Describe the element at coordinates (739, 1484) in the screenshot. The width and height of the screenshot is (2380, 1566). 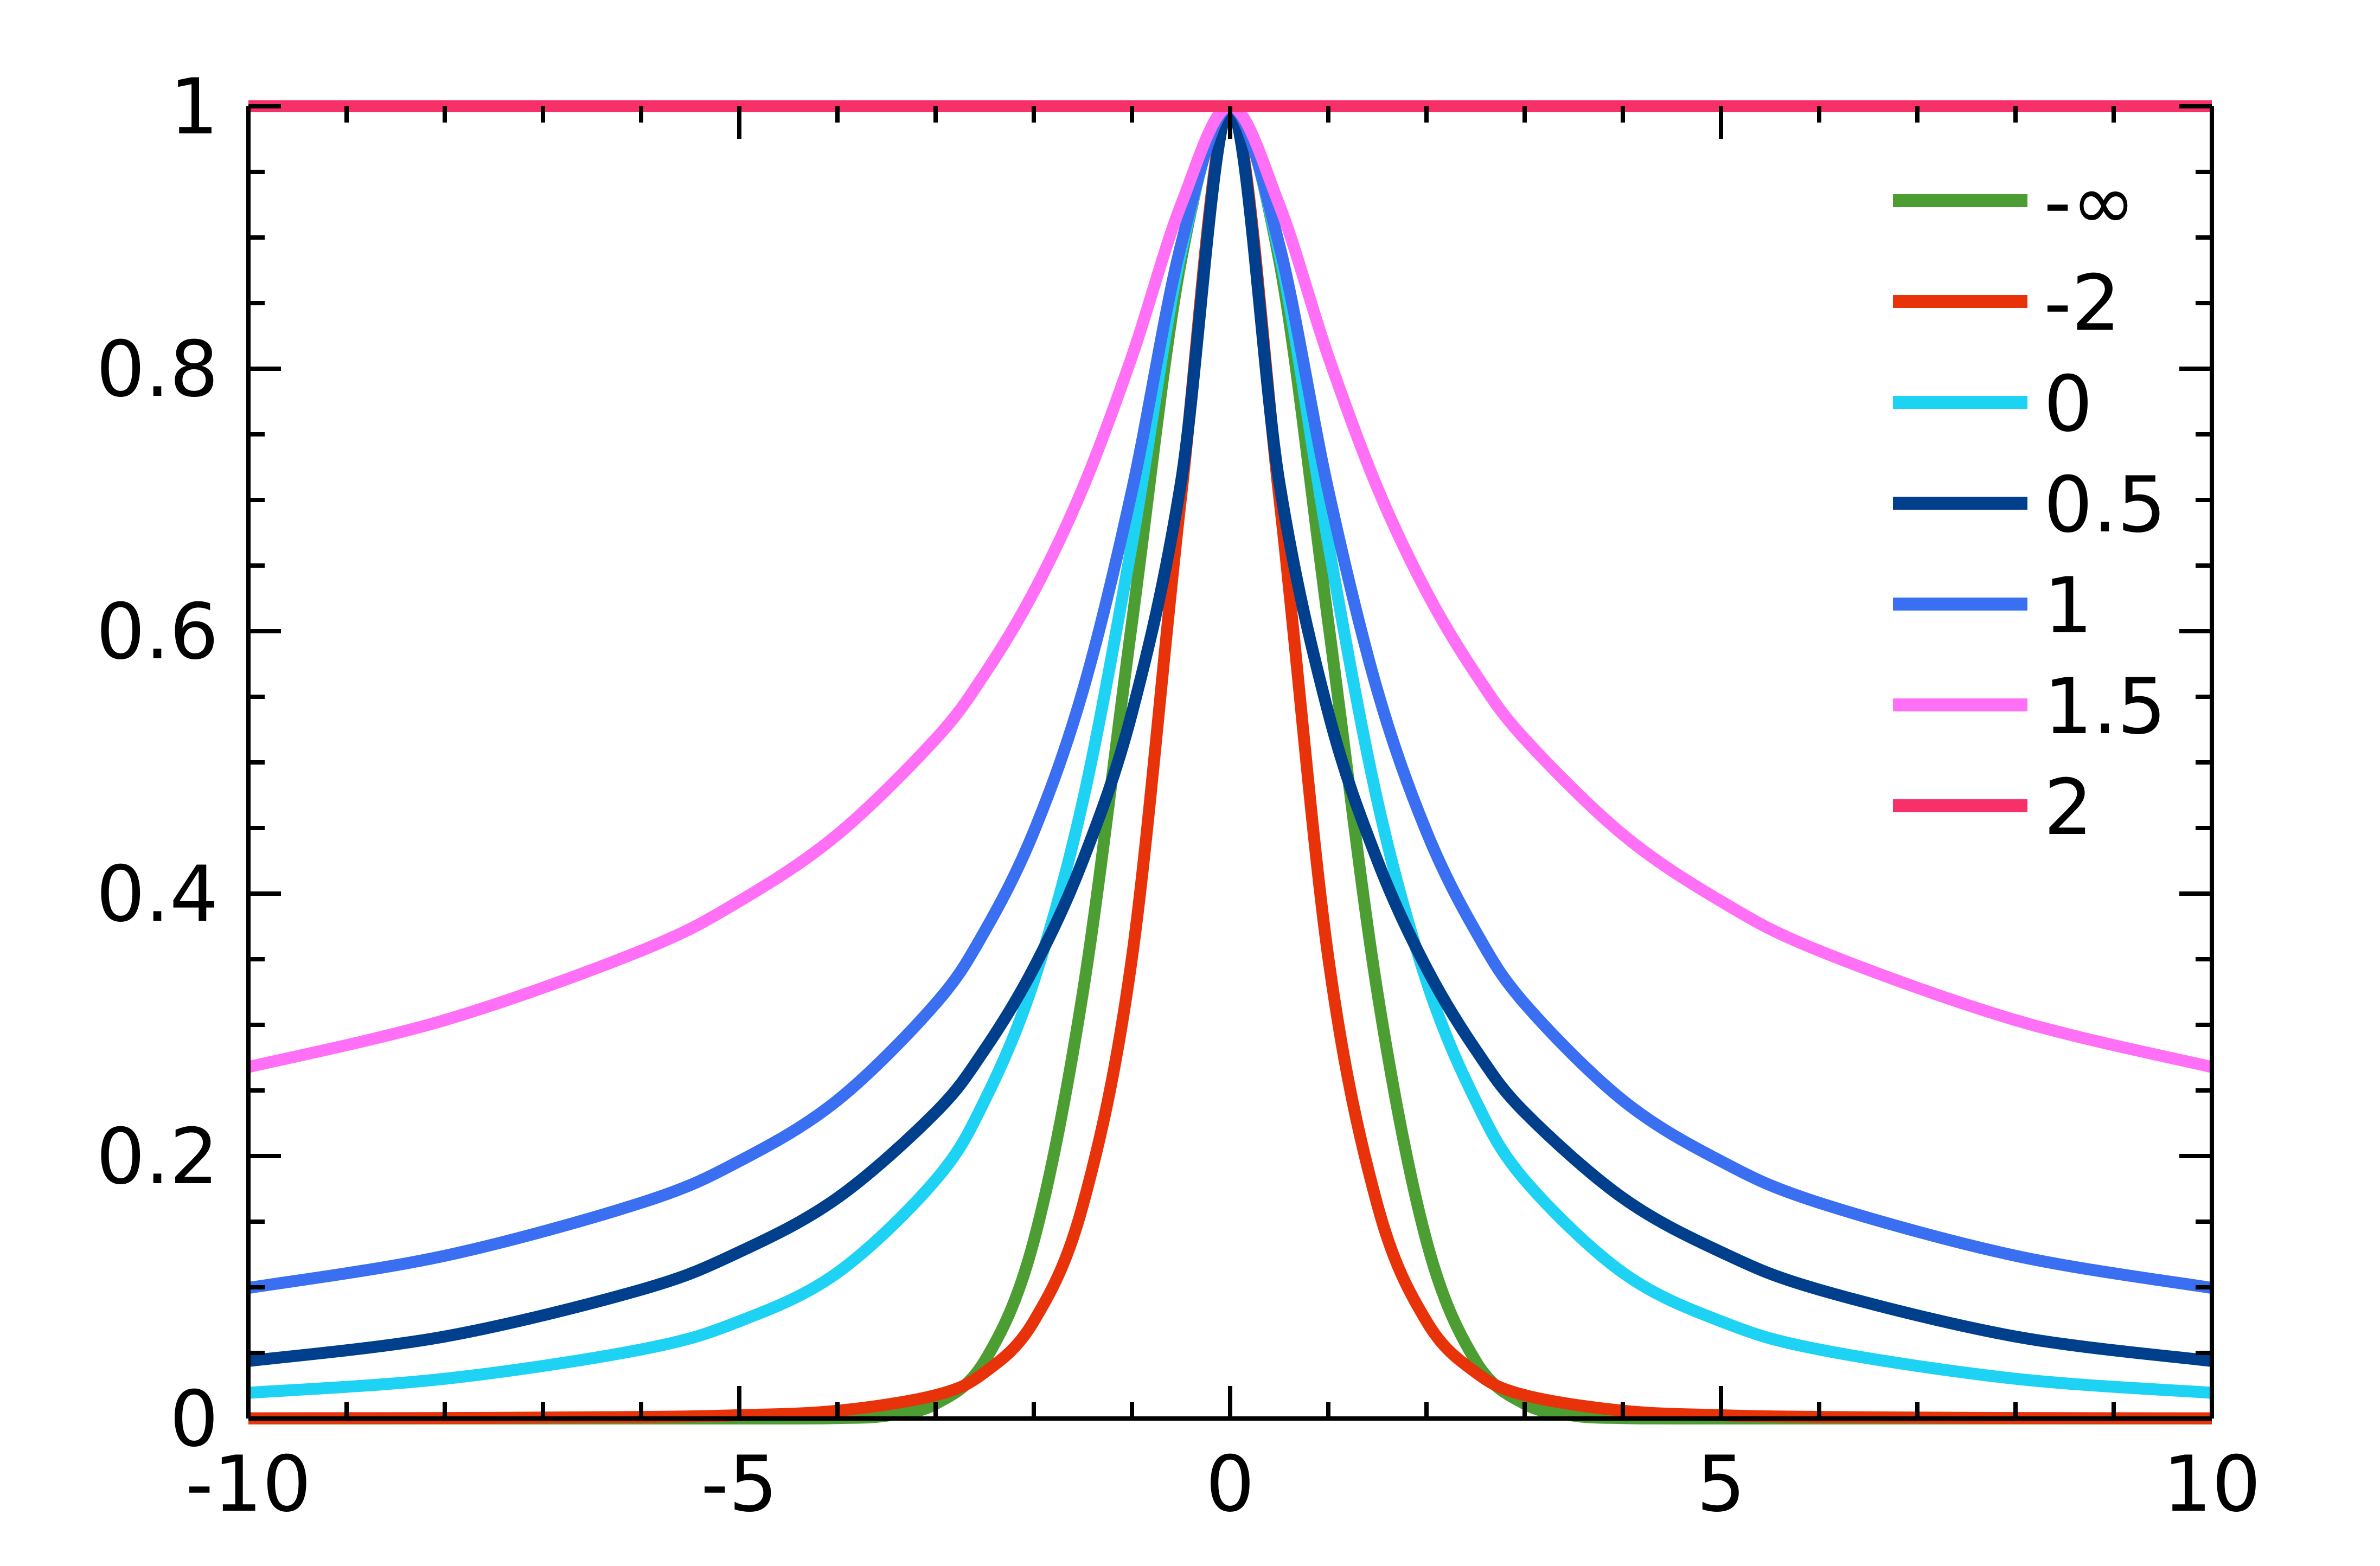
I see `x-tick-label: -5` at that location.